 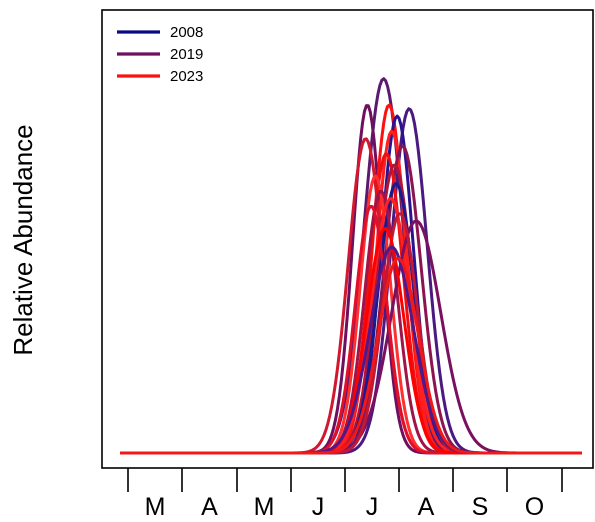 What do you see at coordinates (534, 507) in the screenshot?
I see `x-tick-label: O` at bounding box center [534, 507].